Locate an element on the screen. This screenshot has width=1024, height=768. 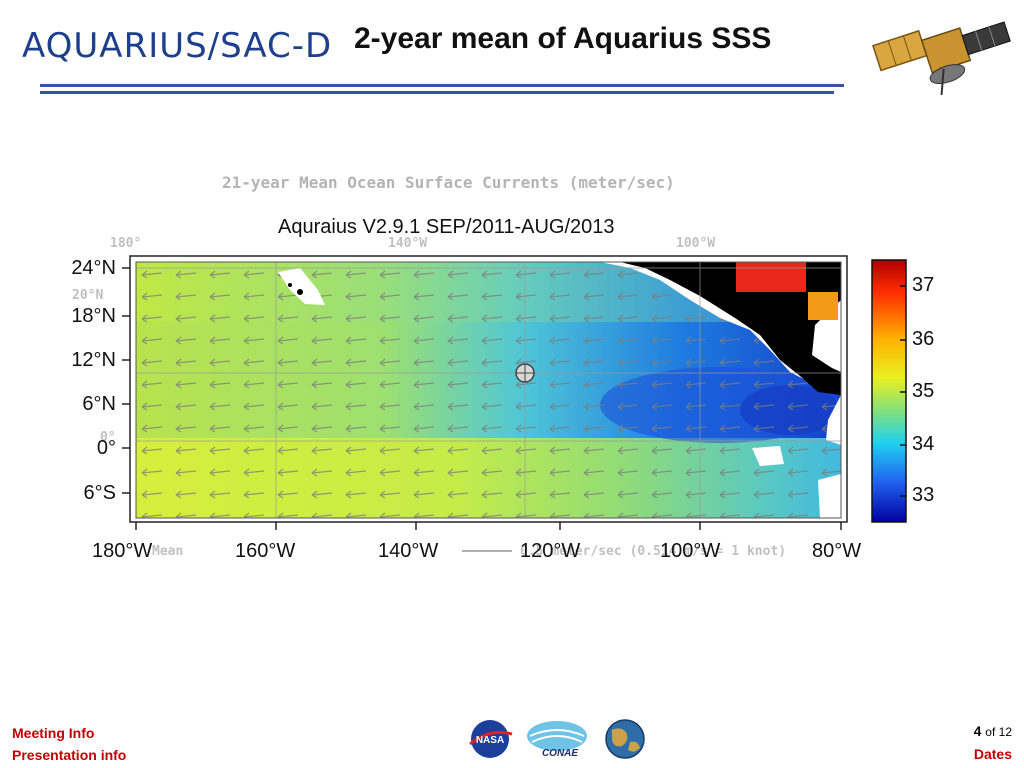
lat-tick-6n: 6°N is located at coordinates (99, 404).